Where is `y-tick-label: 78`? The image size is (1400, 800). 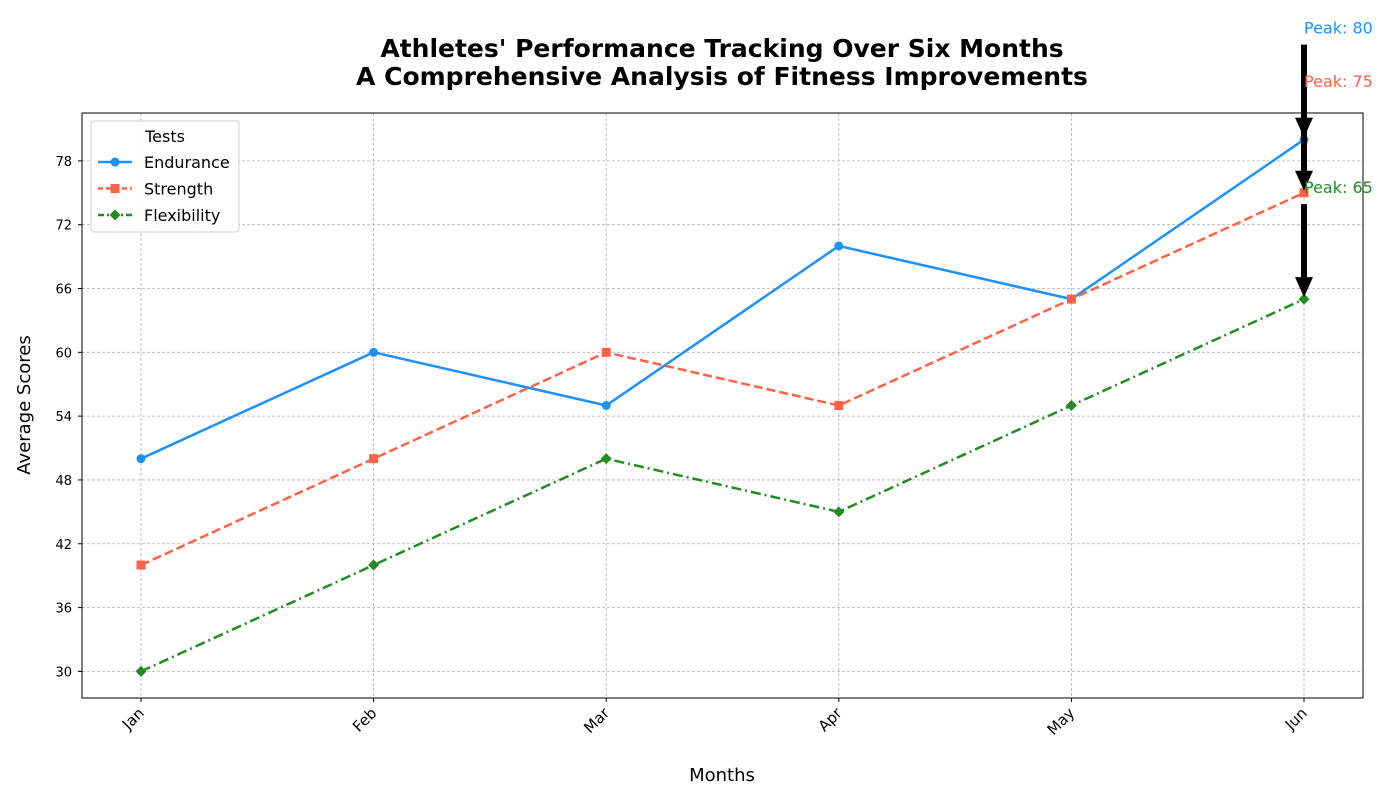 y-tick-label: 78 is located at coordinates (63, 162).